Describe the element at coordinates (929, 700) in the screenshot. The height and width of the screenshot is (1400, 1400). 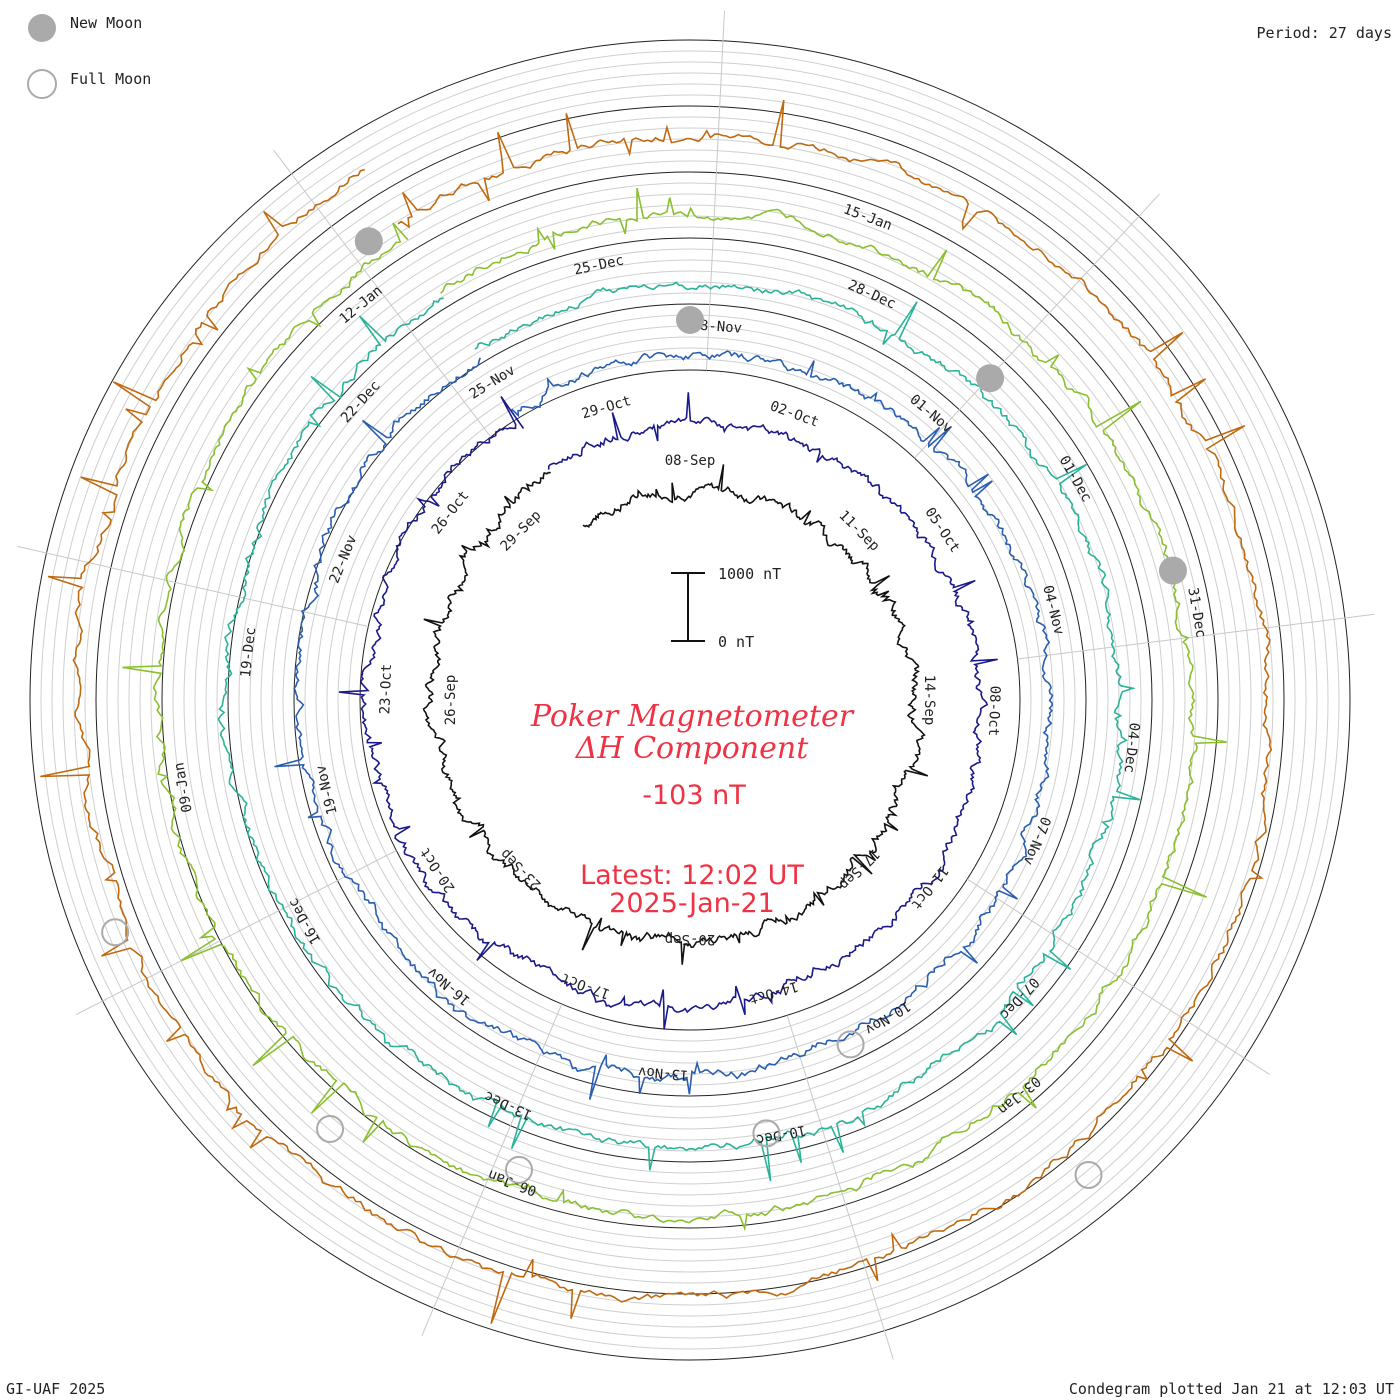
I see `date-label: 14-Sep` at that location.